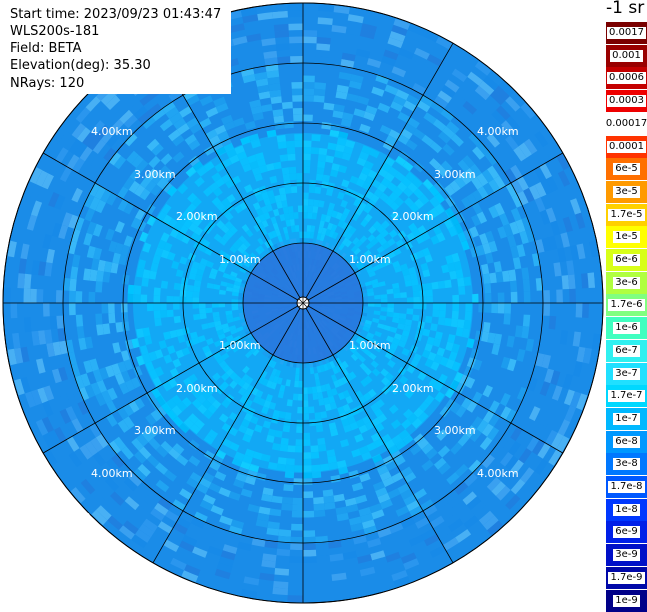  I want to click on colorbar-tick-label: 1.7e-9, so click(626, 578).